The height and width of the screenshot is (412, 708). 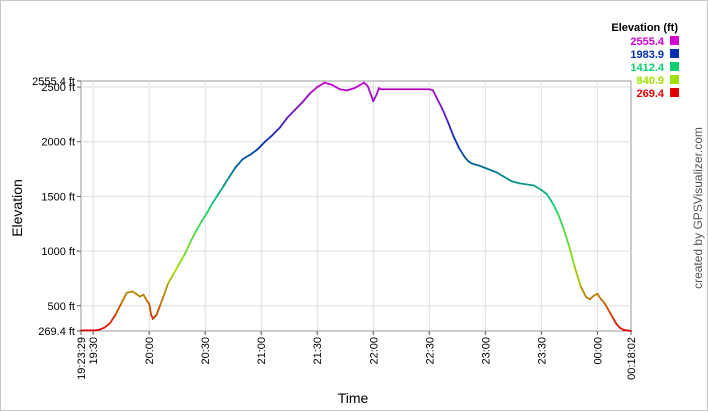 I want to click on y-axis-title: Elevation, so click(x=17, y=208).